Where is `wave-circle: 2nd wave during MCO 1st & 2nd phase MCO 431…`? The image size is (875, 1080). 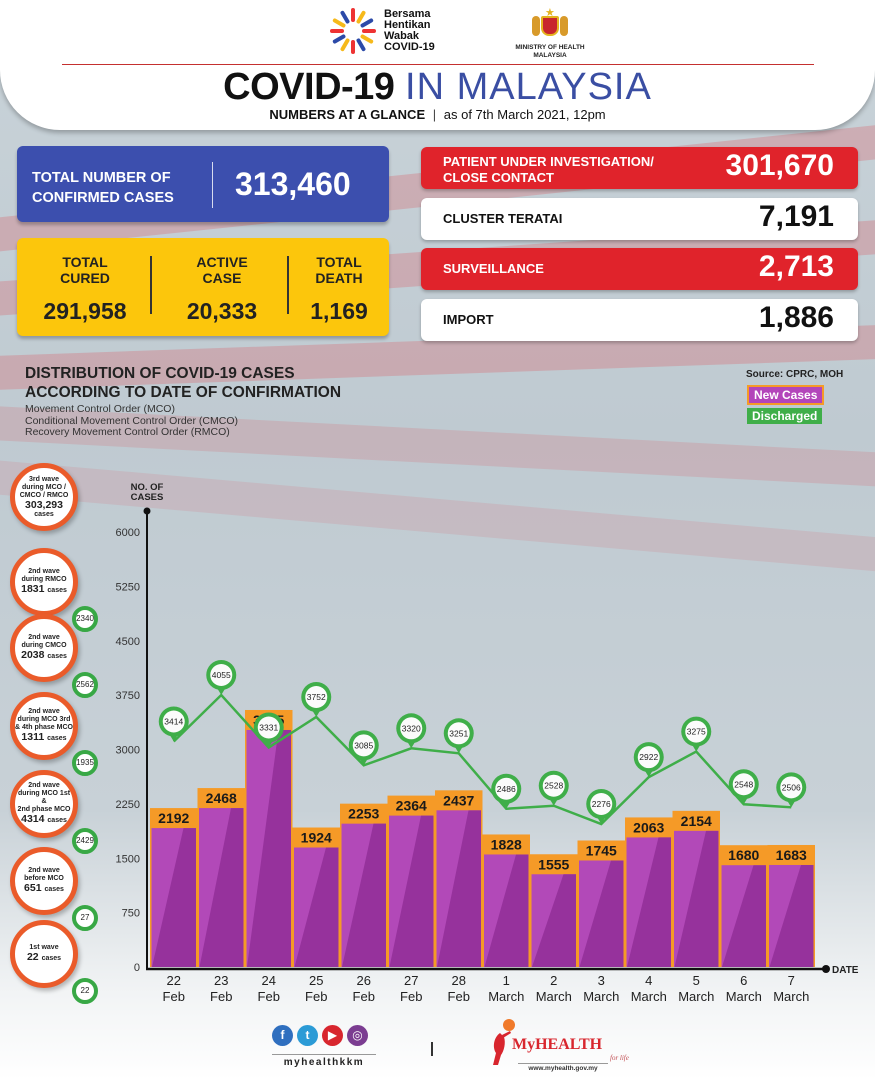
wave-circle: 2nd wave during MCO 1st & 2nd phase MCO 431… is located at coordinates (44, 804).